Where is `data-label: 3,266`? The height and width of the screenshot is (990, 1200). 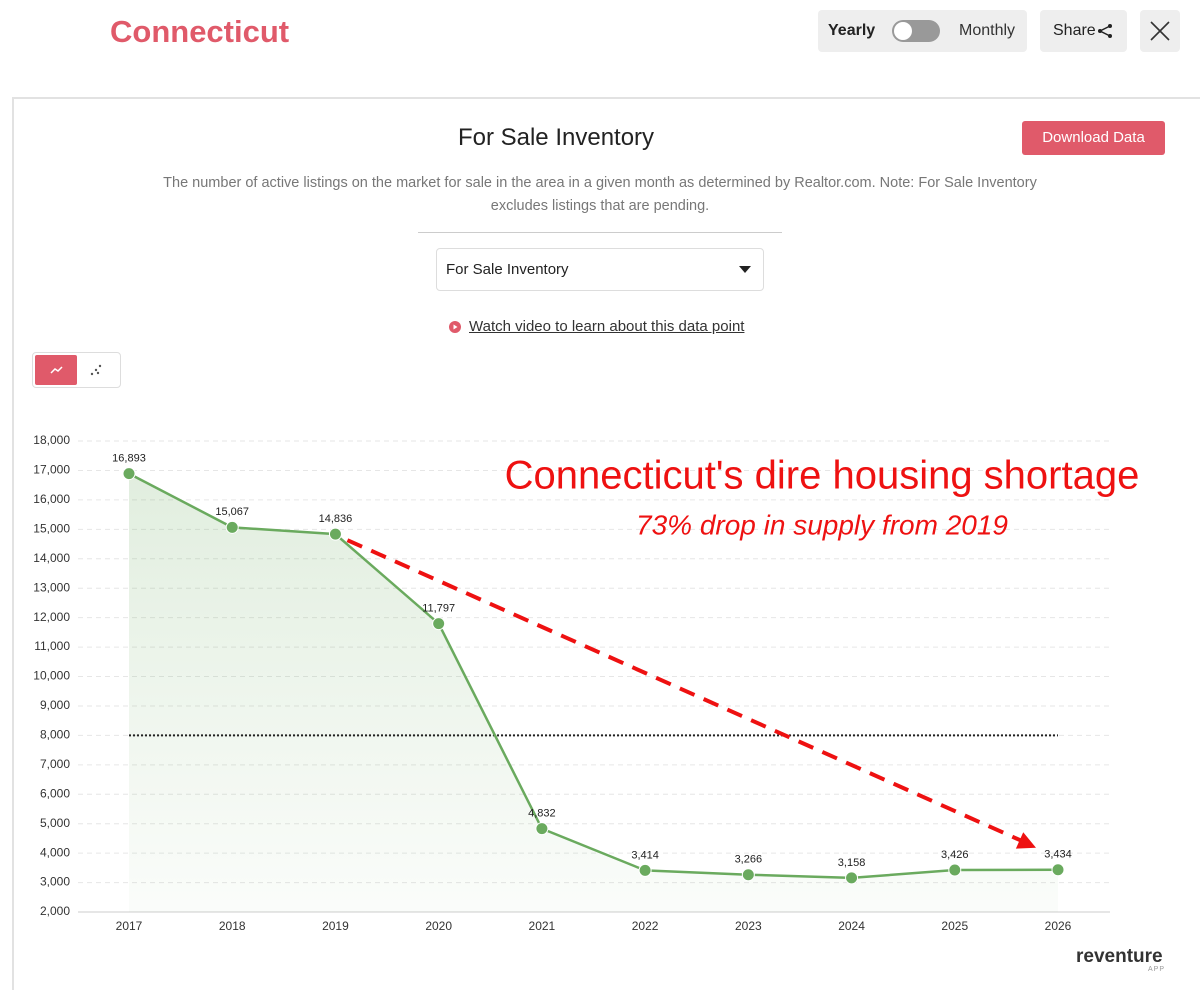 data-label: 3,266 is located at coordinates (749, 860).